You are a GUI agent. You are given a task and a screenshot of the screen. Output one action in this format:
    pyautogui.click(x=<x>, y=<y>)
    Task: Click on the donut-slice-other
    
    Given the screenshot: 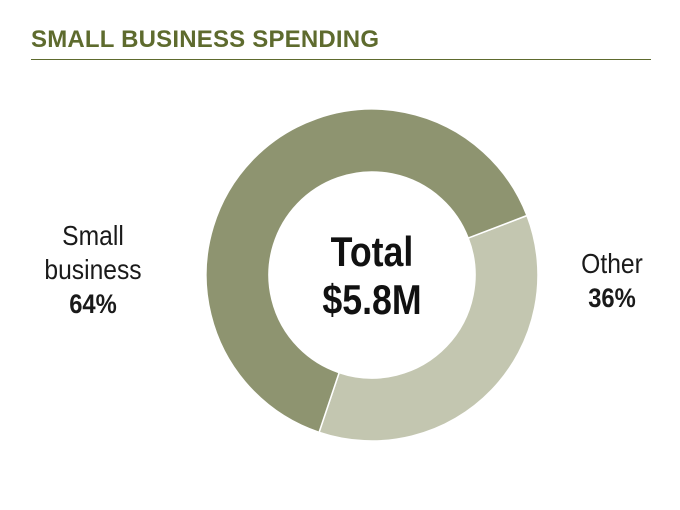 What is the action you would take?
    pyautogui.click(x=428, y=328)
    